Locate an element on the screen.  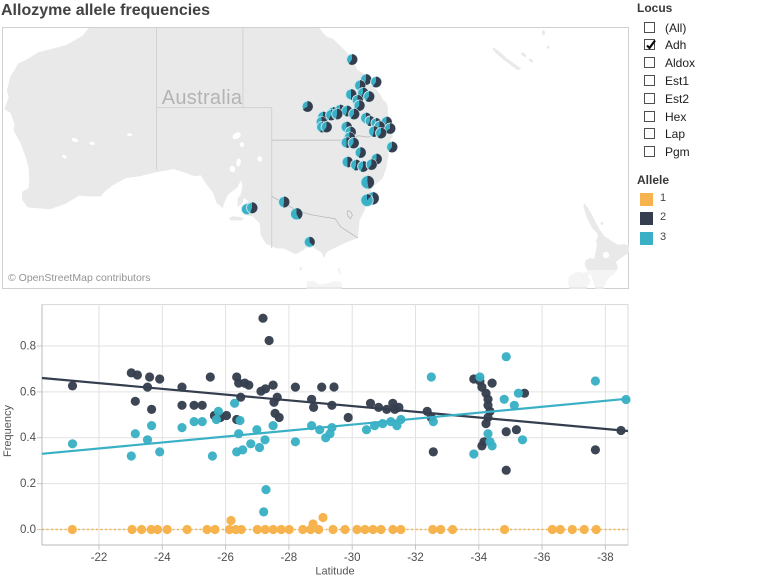
svg-text: 0.8 is located at coordinates (28, 347).